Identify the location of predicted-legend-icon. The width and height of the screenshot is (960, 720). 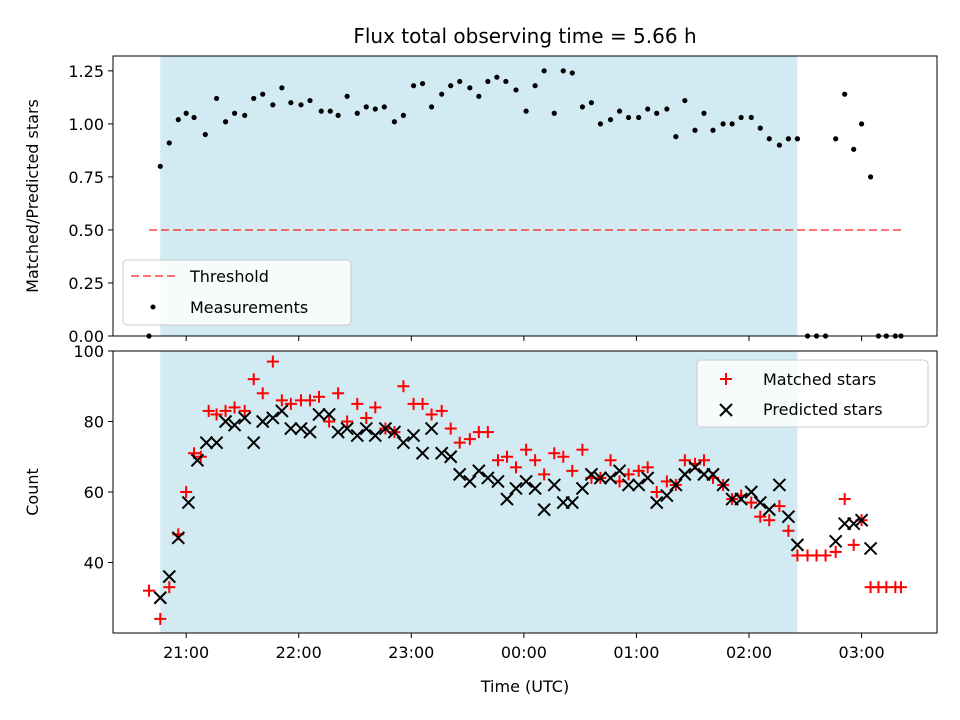
(726, 410).